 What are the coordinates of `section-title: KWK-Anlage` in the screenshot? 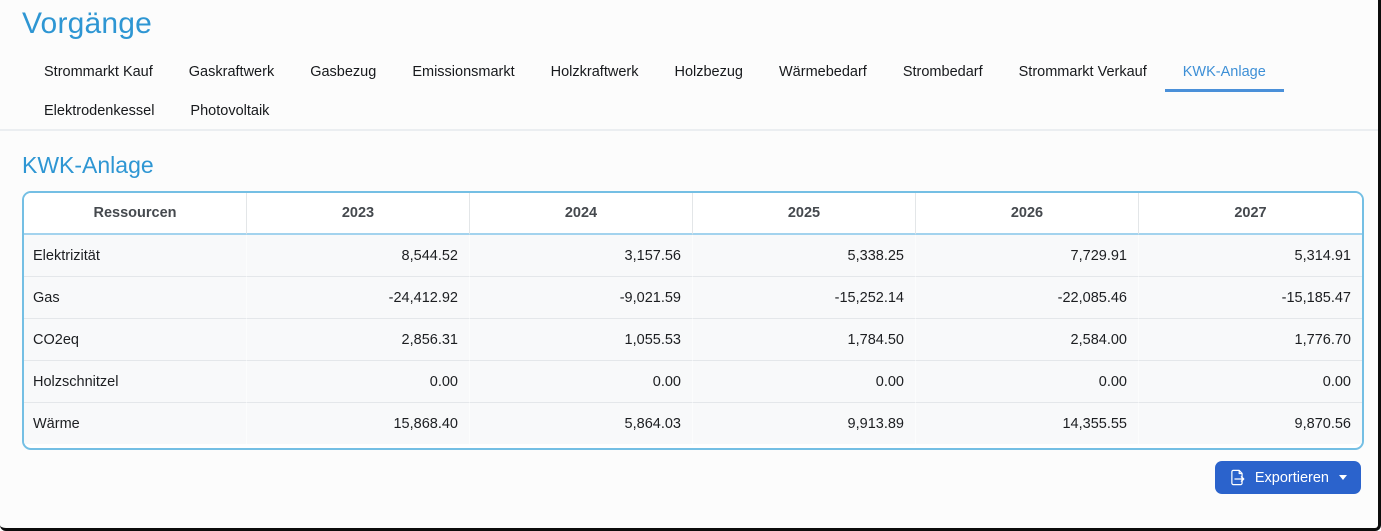 It's located at (88, 165).